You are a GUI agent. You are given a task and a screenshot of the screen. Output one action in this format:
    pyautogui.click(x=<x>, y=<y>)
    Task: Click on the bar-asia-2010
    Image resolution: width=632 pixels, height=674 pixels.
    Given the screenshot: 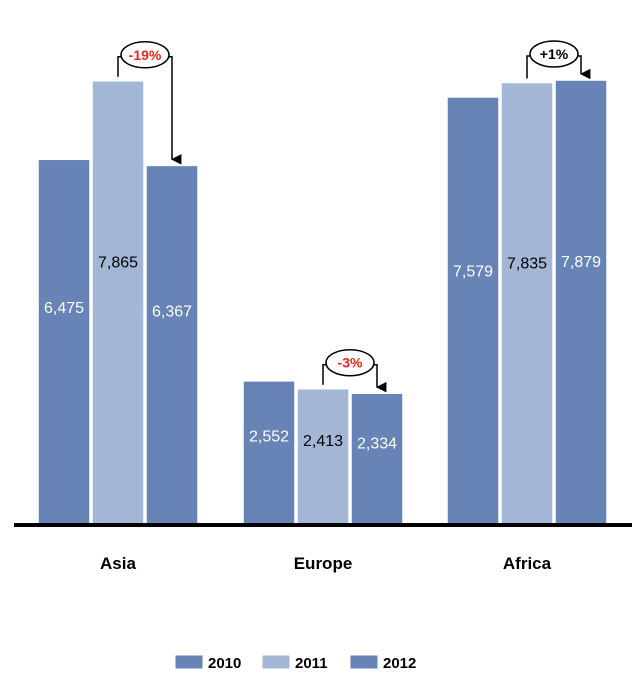 What is the action you would take?
    pyautogui.click(x=64, y=342)
    